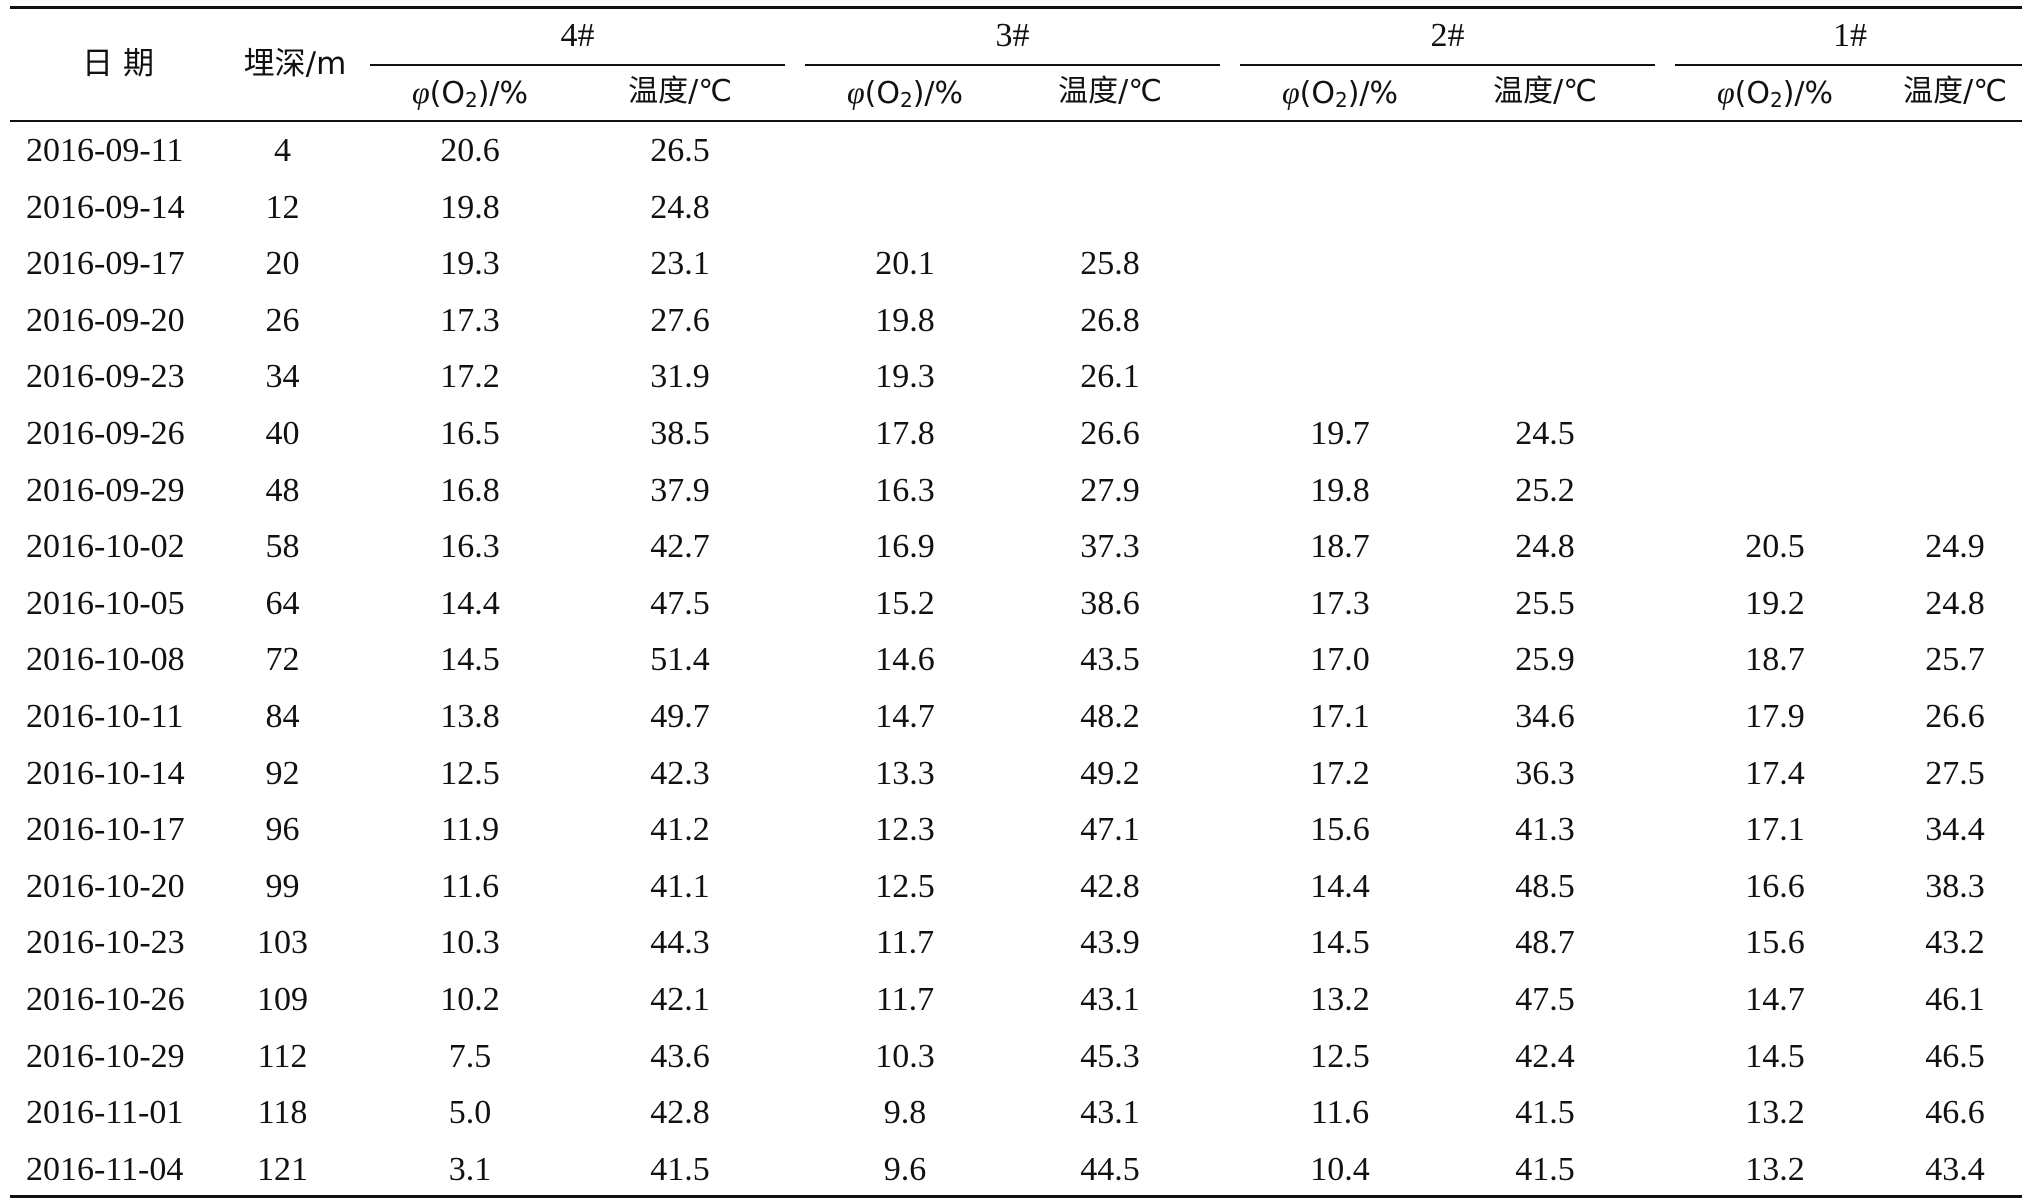 Image resolution: width=2032 pixels, height=1200 pixels. Describe the element at coordinates (282, 490) in the screenshot. I see `cell-depth: 48` at that location.